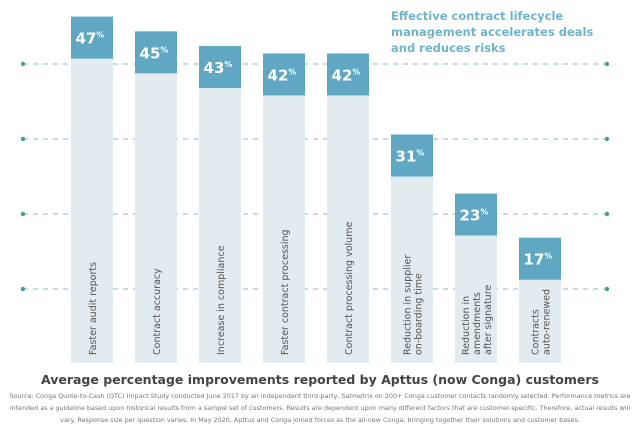 The height and width of the screenshot is (429, 640). Describe the element at coordinates (157, 311) in the screenshot. I see `category-label: Contract accuracy` at that location.